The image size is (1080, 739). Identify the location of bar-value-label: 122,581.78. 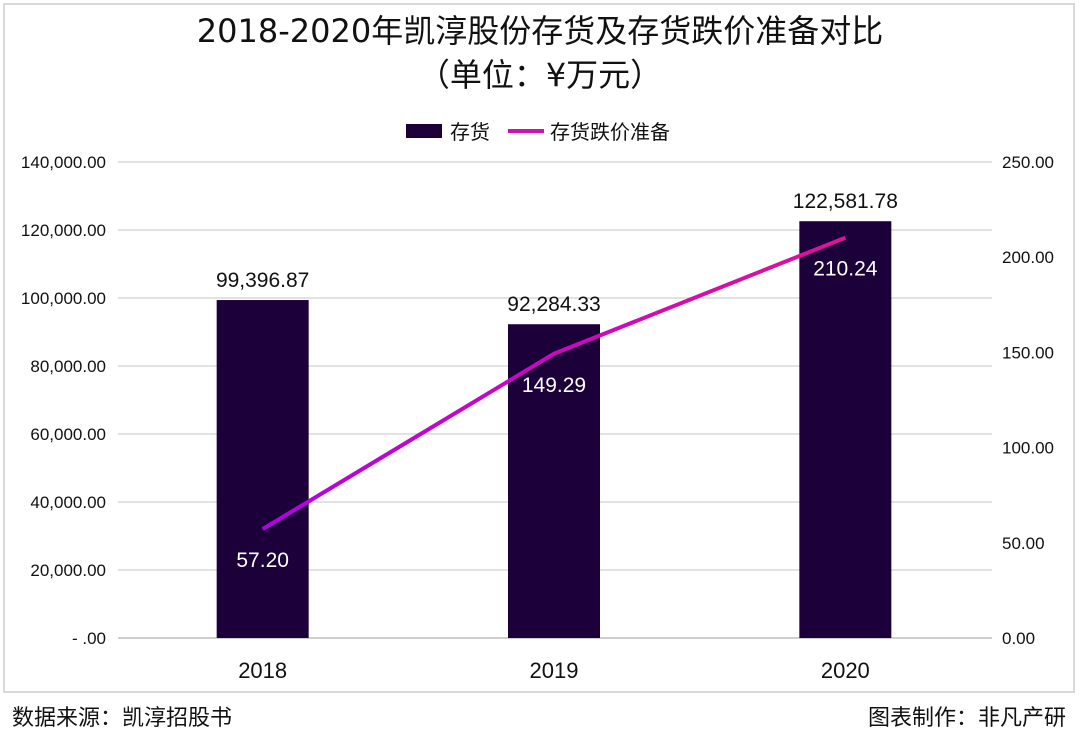
(845, 201).